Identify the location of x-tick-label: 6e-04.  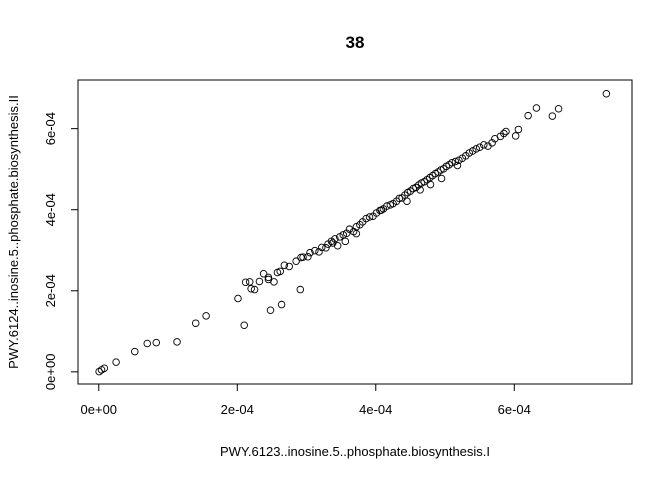
(514, 409).